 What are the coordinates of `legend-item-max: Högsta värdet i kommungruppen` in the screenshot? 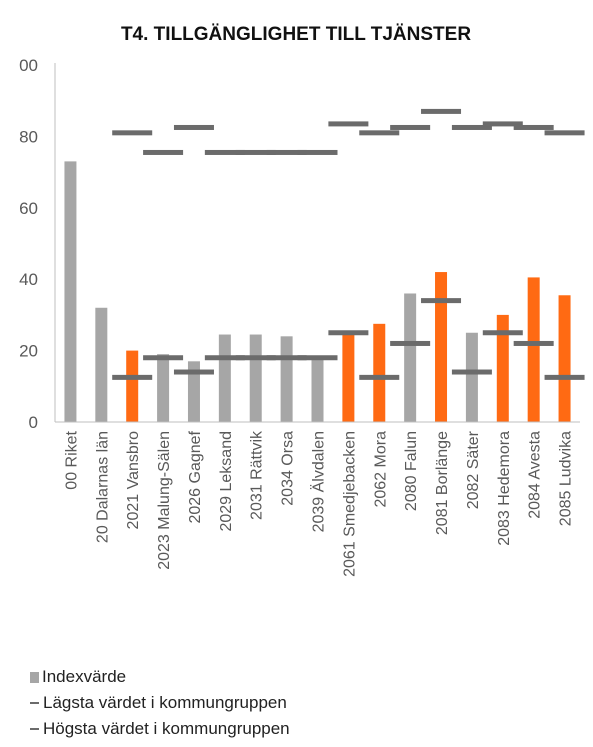 It's located at (300, 729).